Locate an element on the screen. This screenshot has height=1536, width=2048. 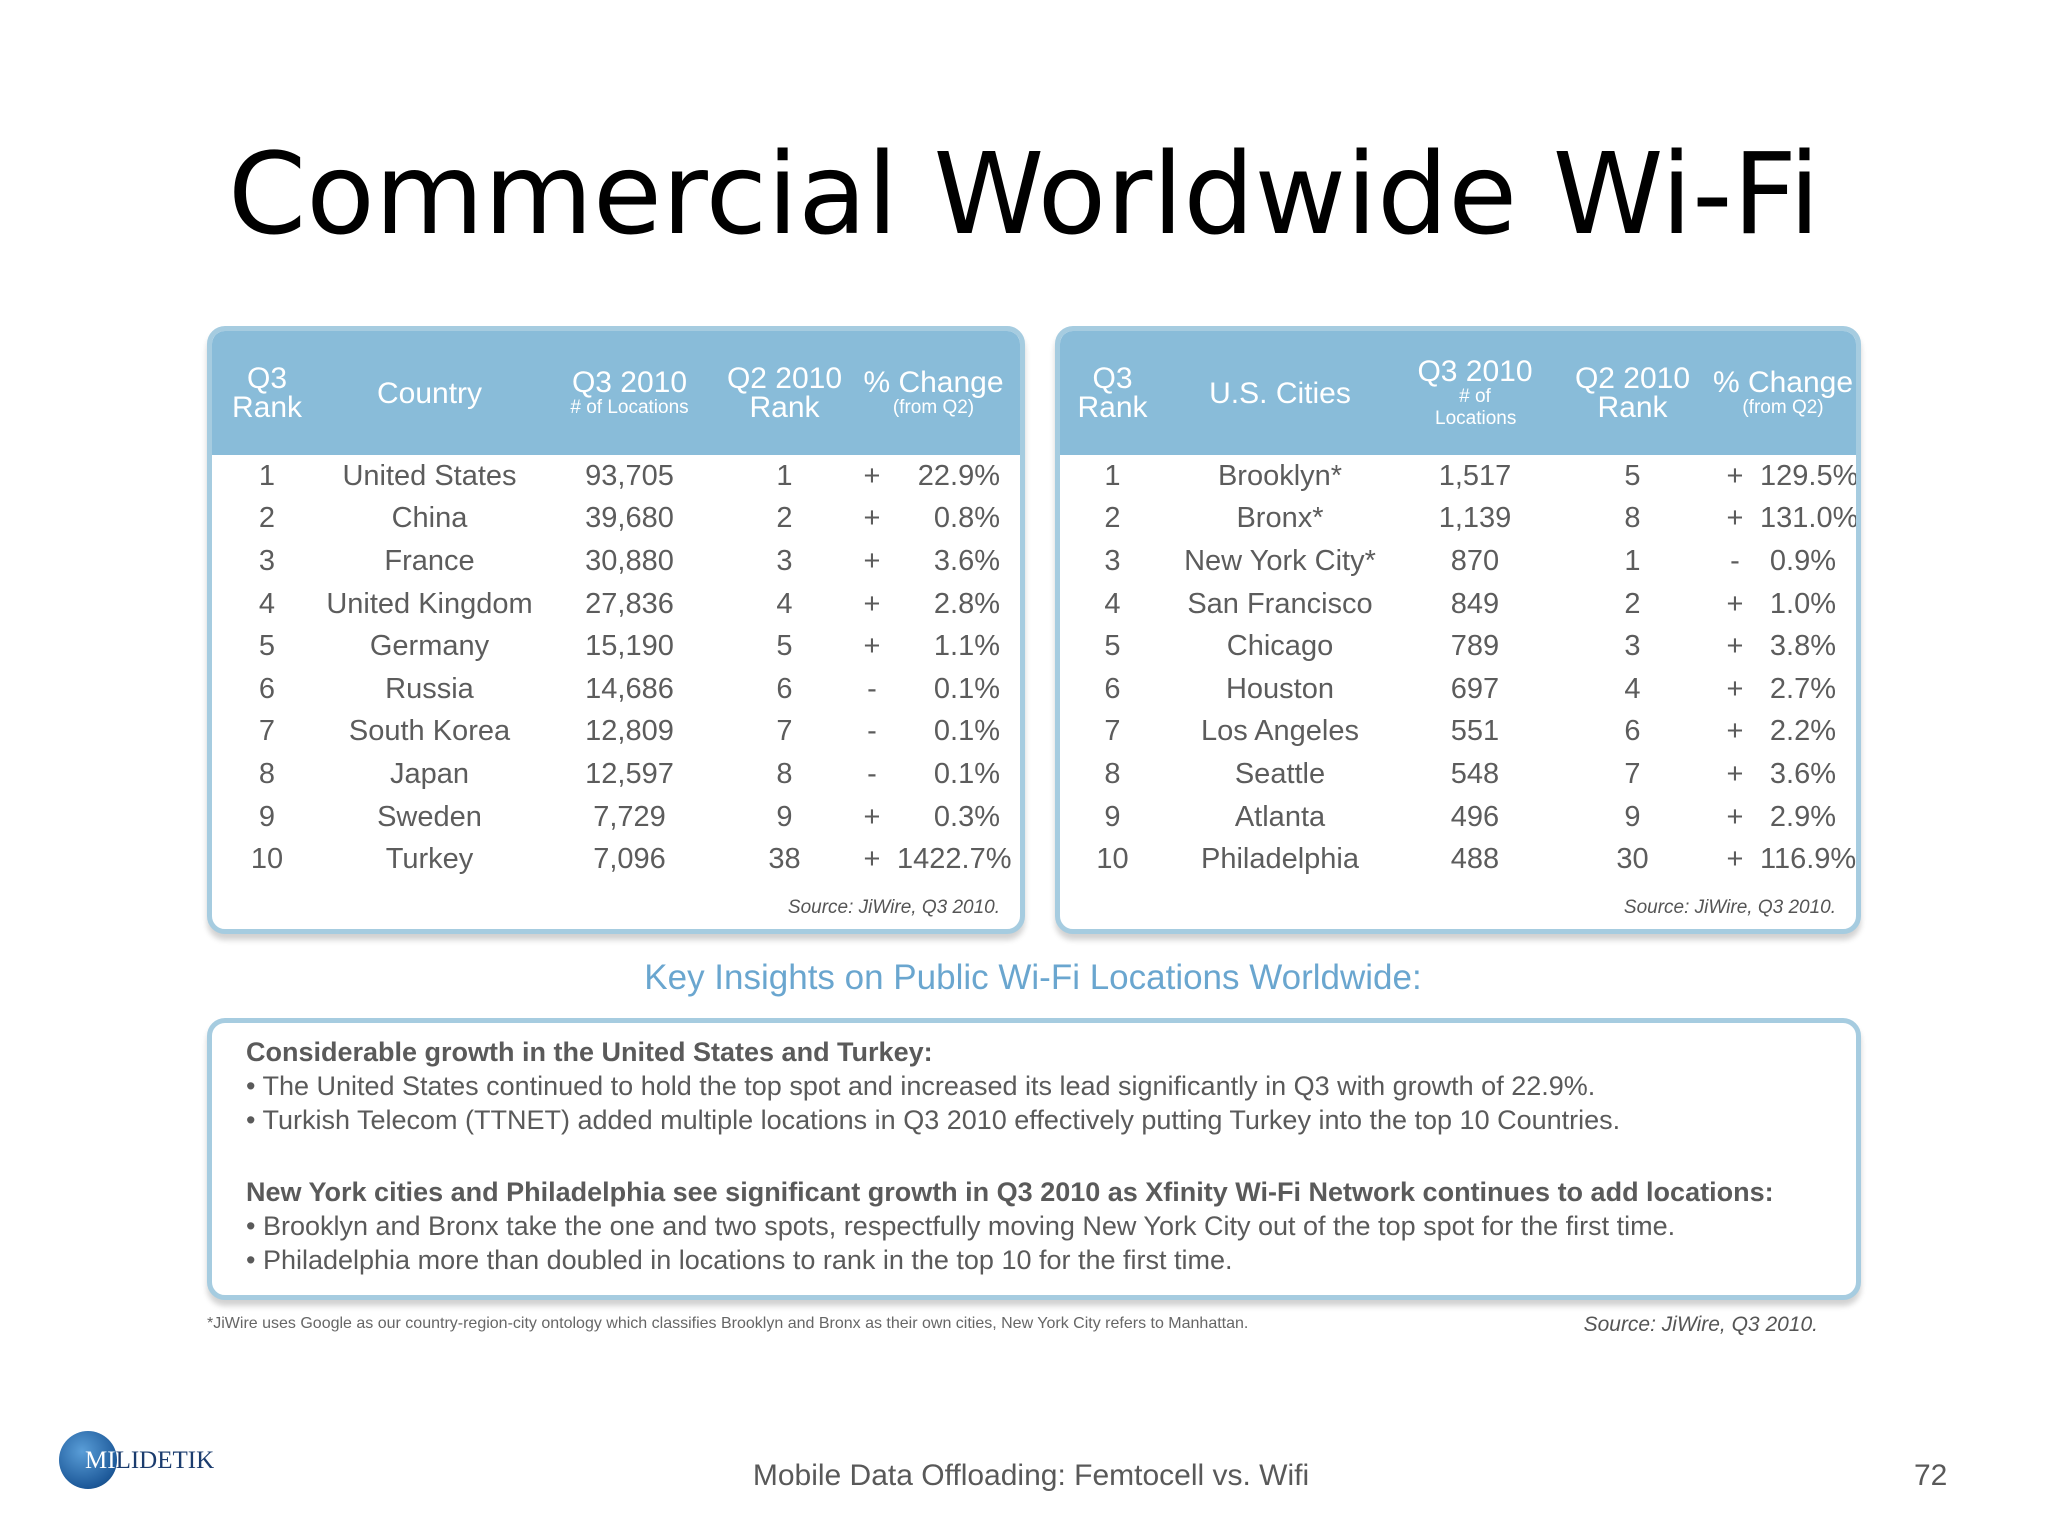
logo-text: MILIDETIK is located at coordinates (150, 1460).